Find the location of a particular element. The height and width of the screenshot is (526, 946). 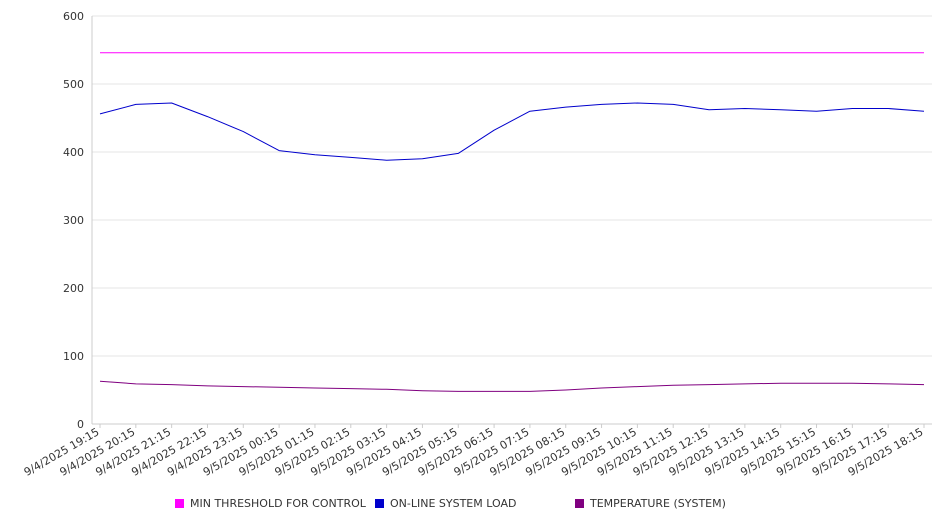

y-tick-labels: 0 100 200 300 400 500 600 is located at coordinates (73, 220).